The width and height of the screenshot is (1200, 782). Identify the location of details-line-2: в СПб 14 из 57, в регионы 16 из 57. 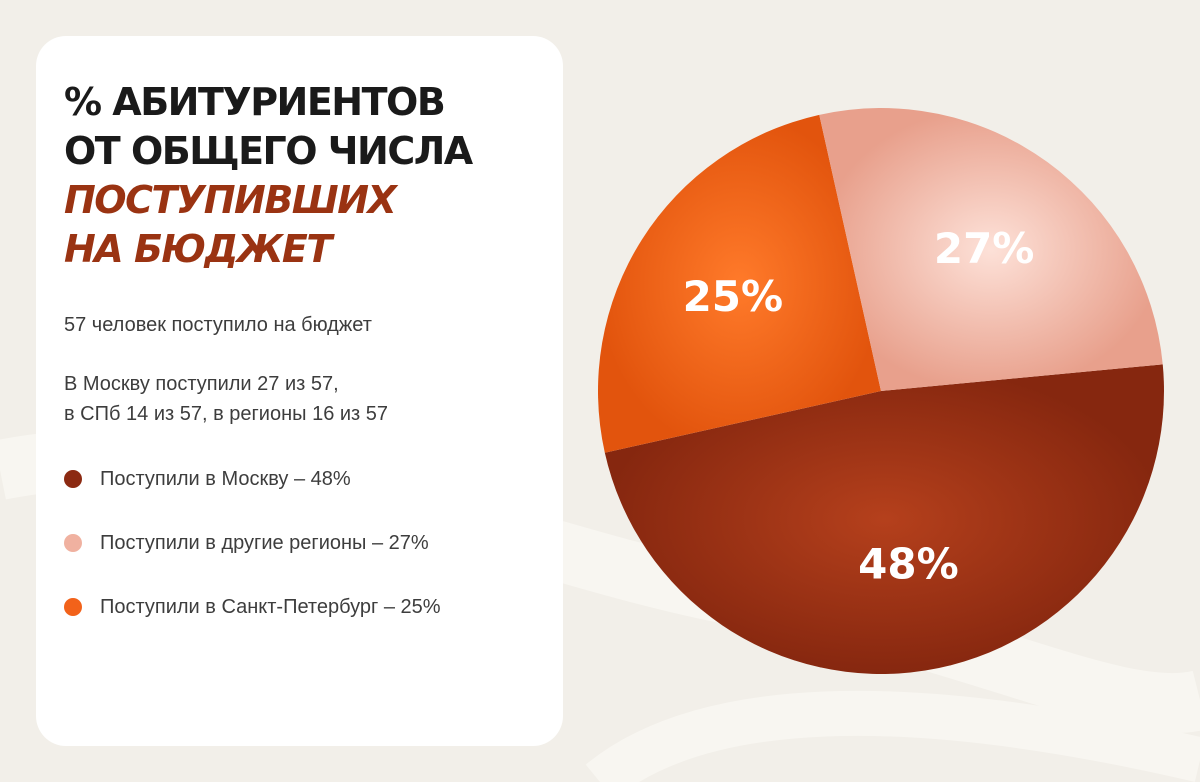
(226, 414).